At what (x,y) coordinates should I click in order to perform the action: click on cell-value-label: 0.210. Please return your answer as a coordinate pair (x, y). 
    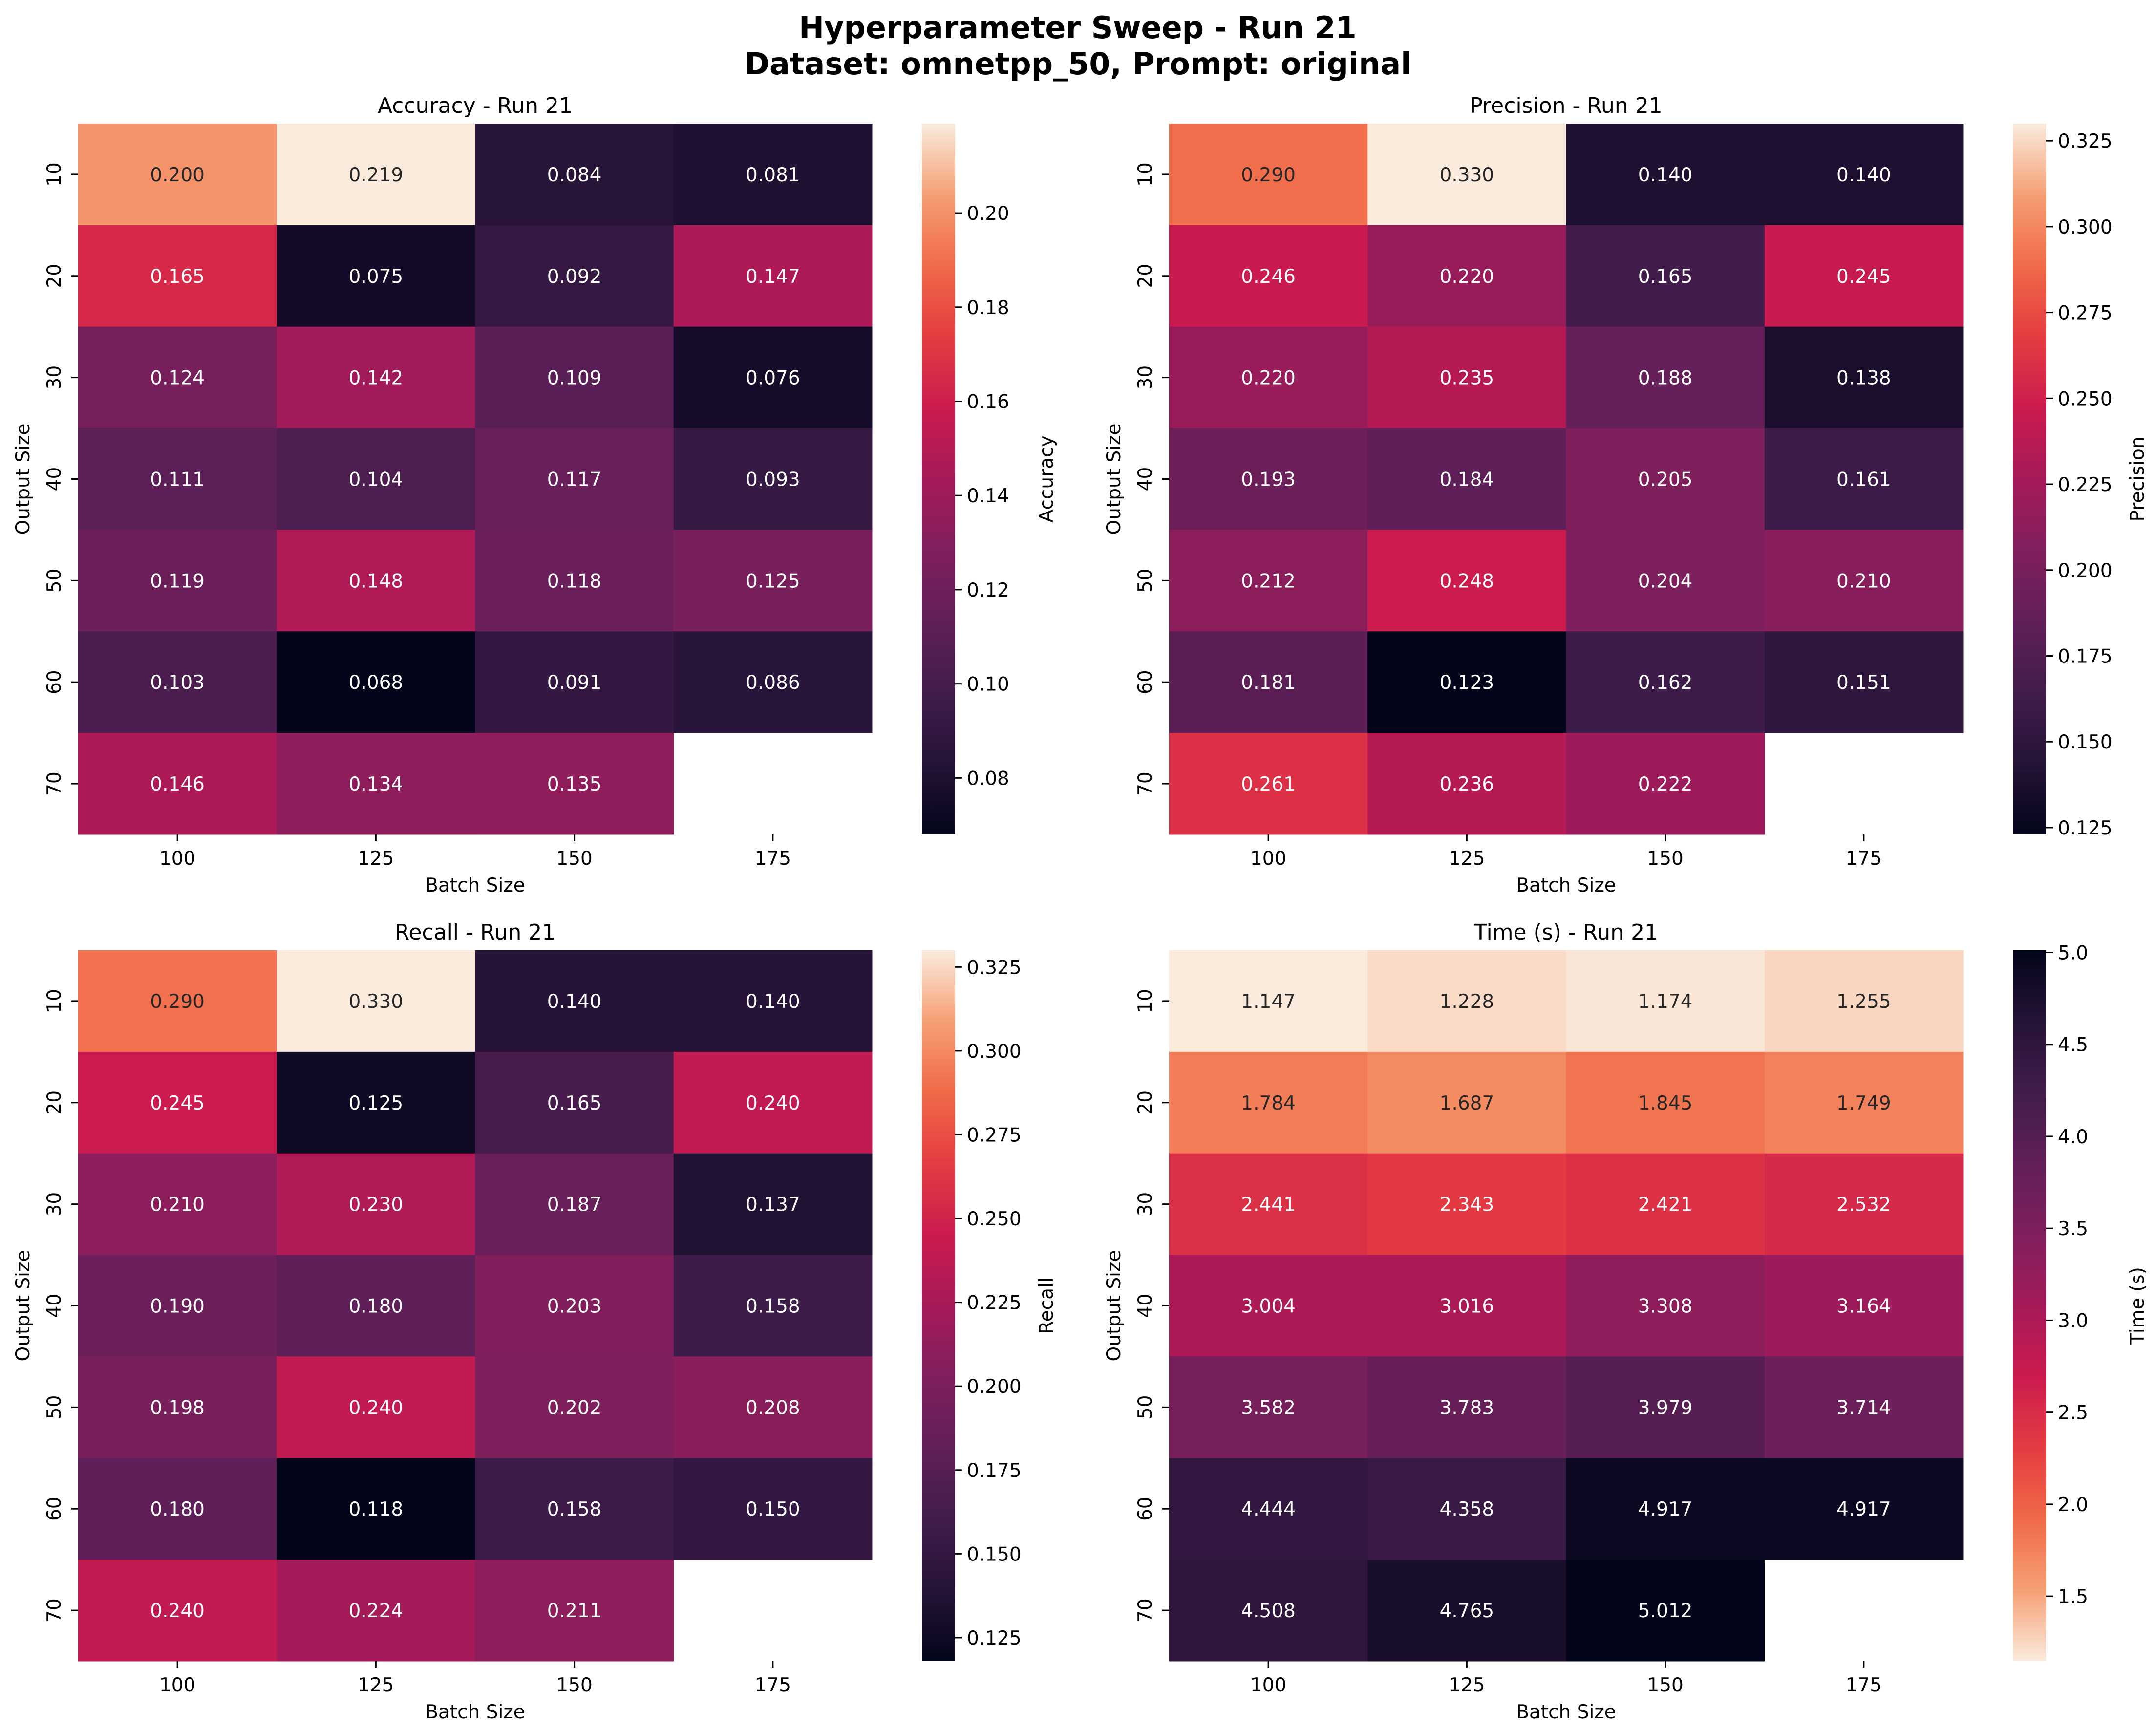
    Looking at the image, I should click on (1863, 581).